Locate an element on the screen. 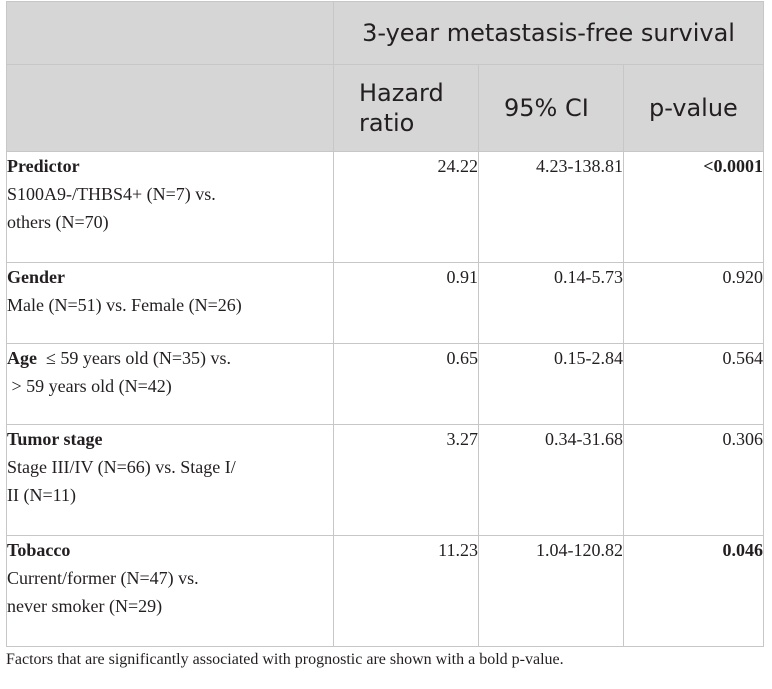 This screenshot has height=689, width=772. hazard-ratio-value: 11.23 is located at coordinates (406, 591).